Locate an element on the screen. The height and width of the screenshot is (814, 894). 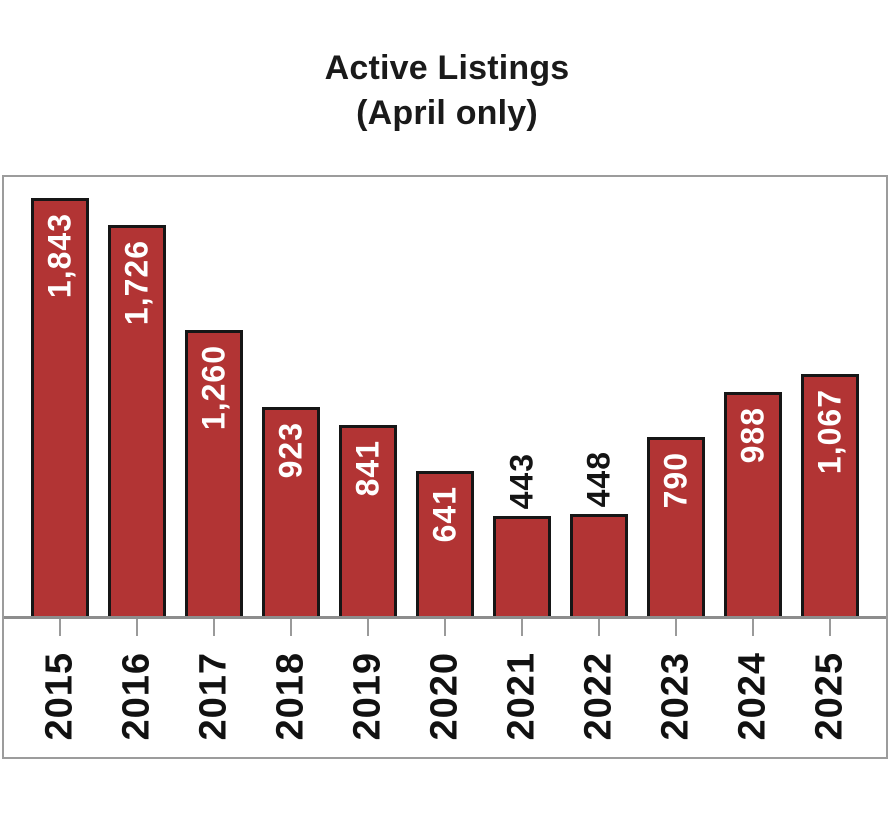
bar-2018: 923 is located at coordinates (291, 511).